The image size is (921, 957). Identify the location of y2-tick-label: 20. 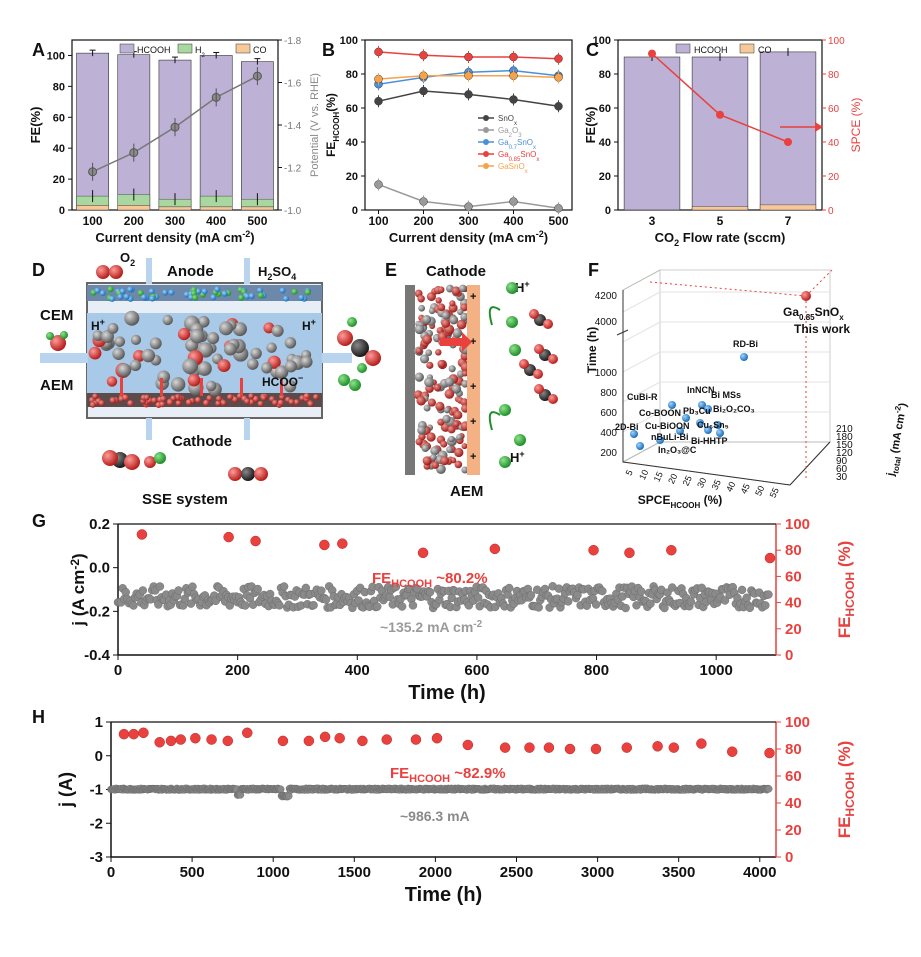
(793, 629).